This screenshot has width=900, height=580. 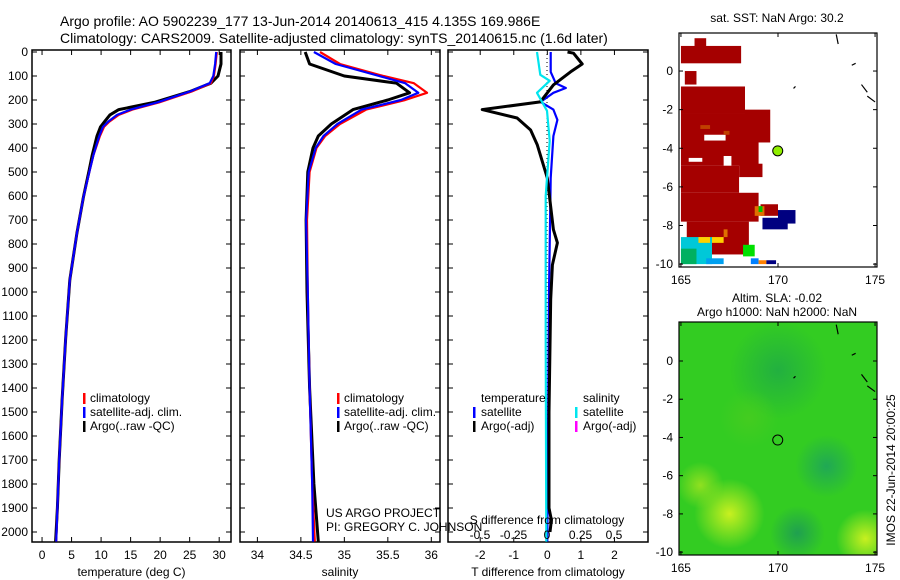 I want to click on credit-project: US ARGO PROJECT, so click(x=383, y=513).